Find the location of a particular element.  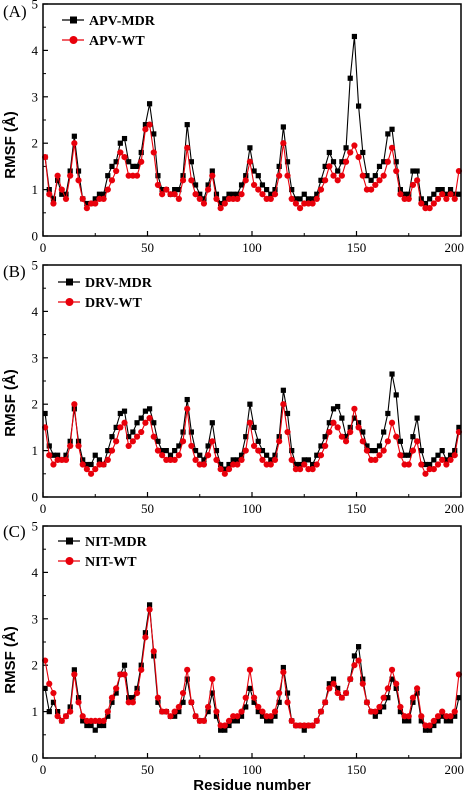

x-tick-label-a-0: 0 is located at coordinates (43, 247).